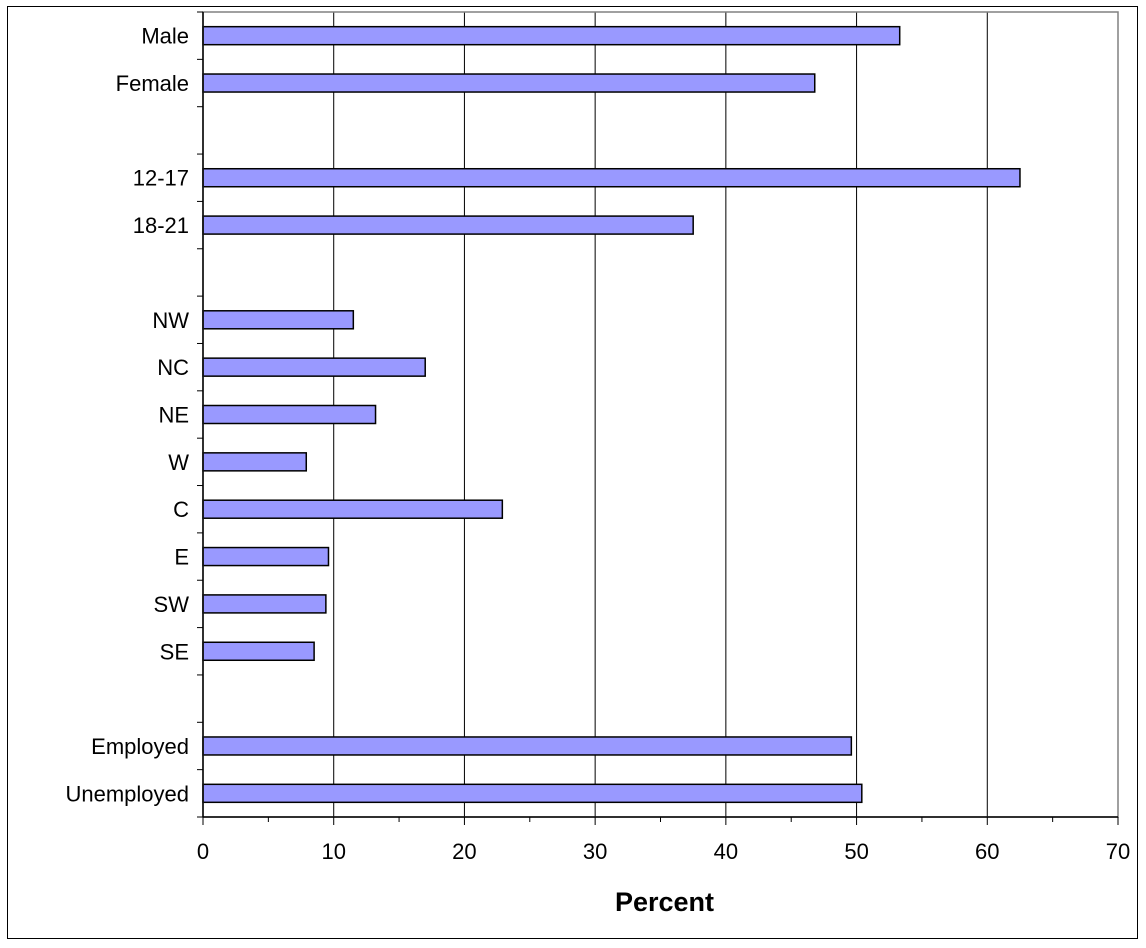 This screenshot has width=1146, height=948. What do you see at coordinates (172, 604) in the screenshot?
I see `category-label: SW` at bounding box center [172, 604].